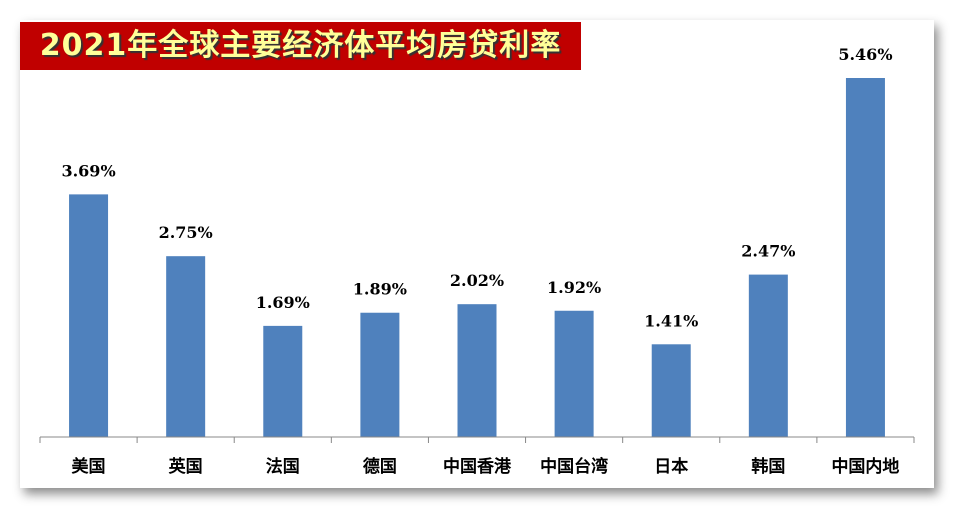  Describe the element at coordinates (574, 466) in the screenshot. I see `category-label: 中国台湾` at that location.